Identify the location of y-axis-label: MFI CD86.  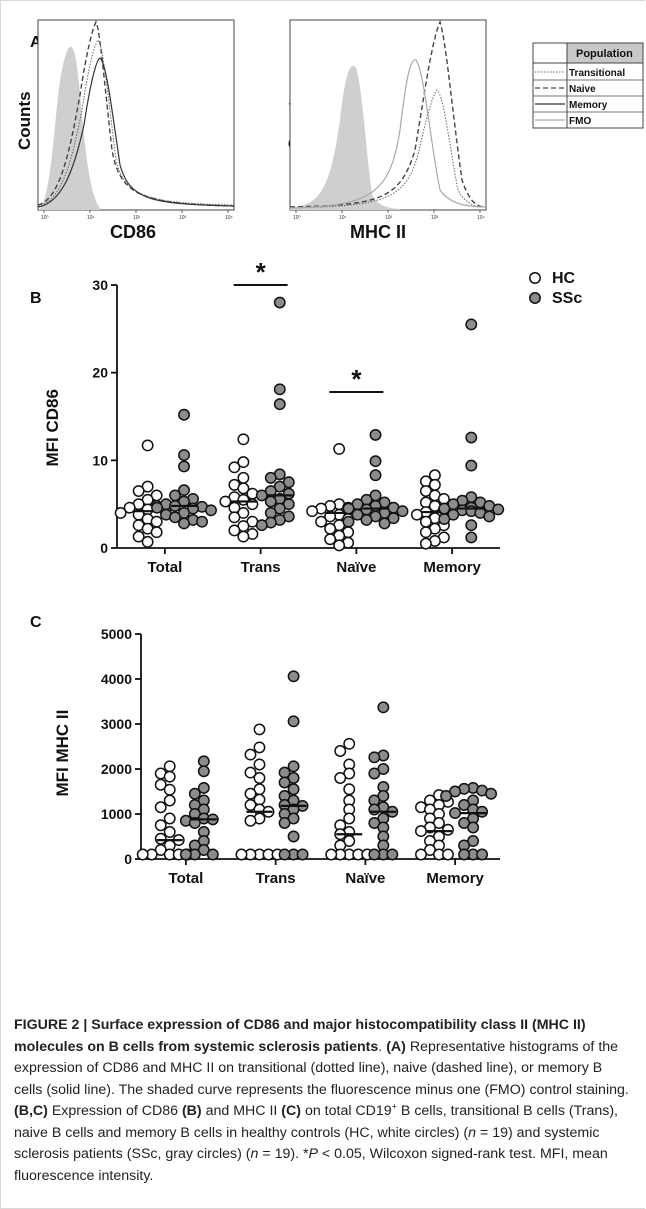
(52, 427).